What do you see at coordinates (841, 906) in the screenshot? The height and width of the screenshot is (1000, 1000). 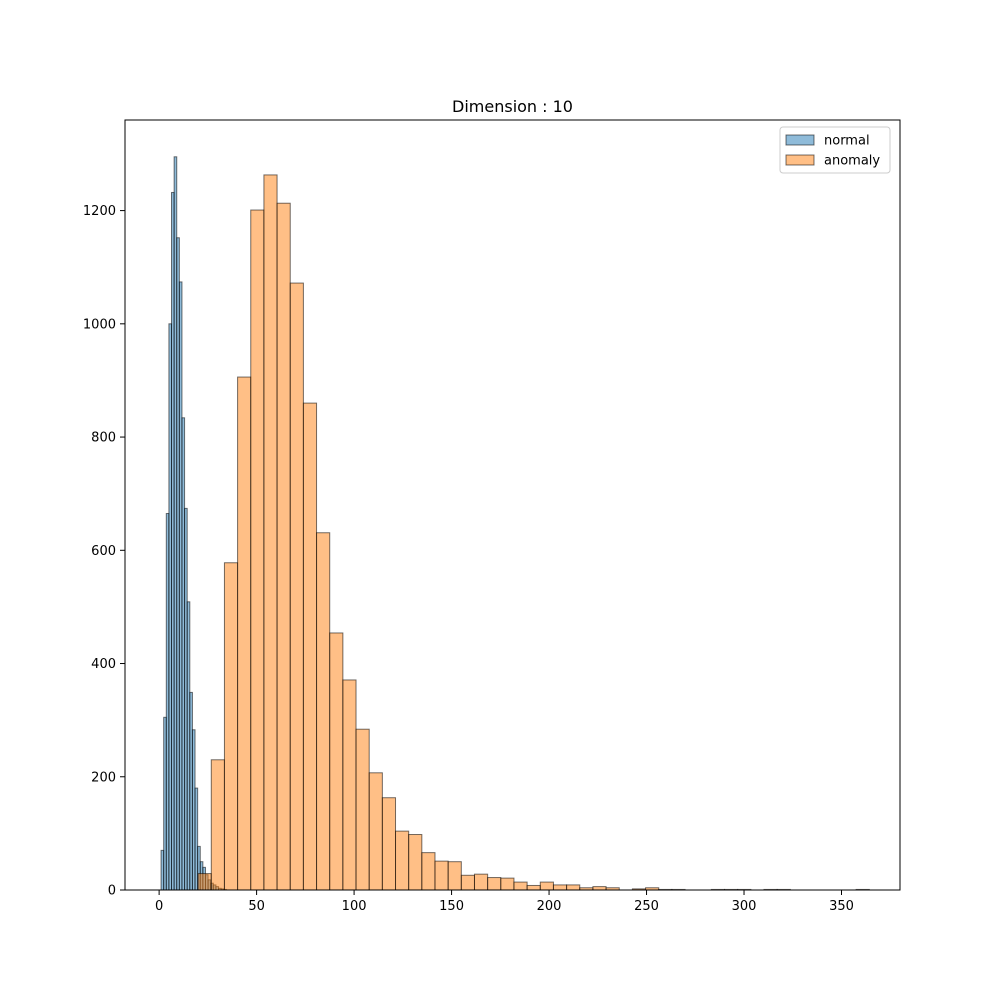 I see `x-tick-label: 350` at bounding box center [841, 906].